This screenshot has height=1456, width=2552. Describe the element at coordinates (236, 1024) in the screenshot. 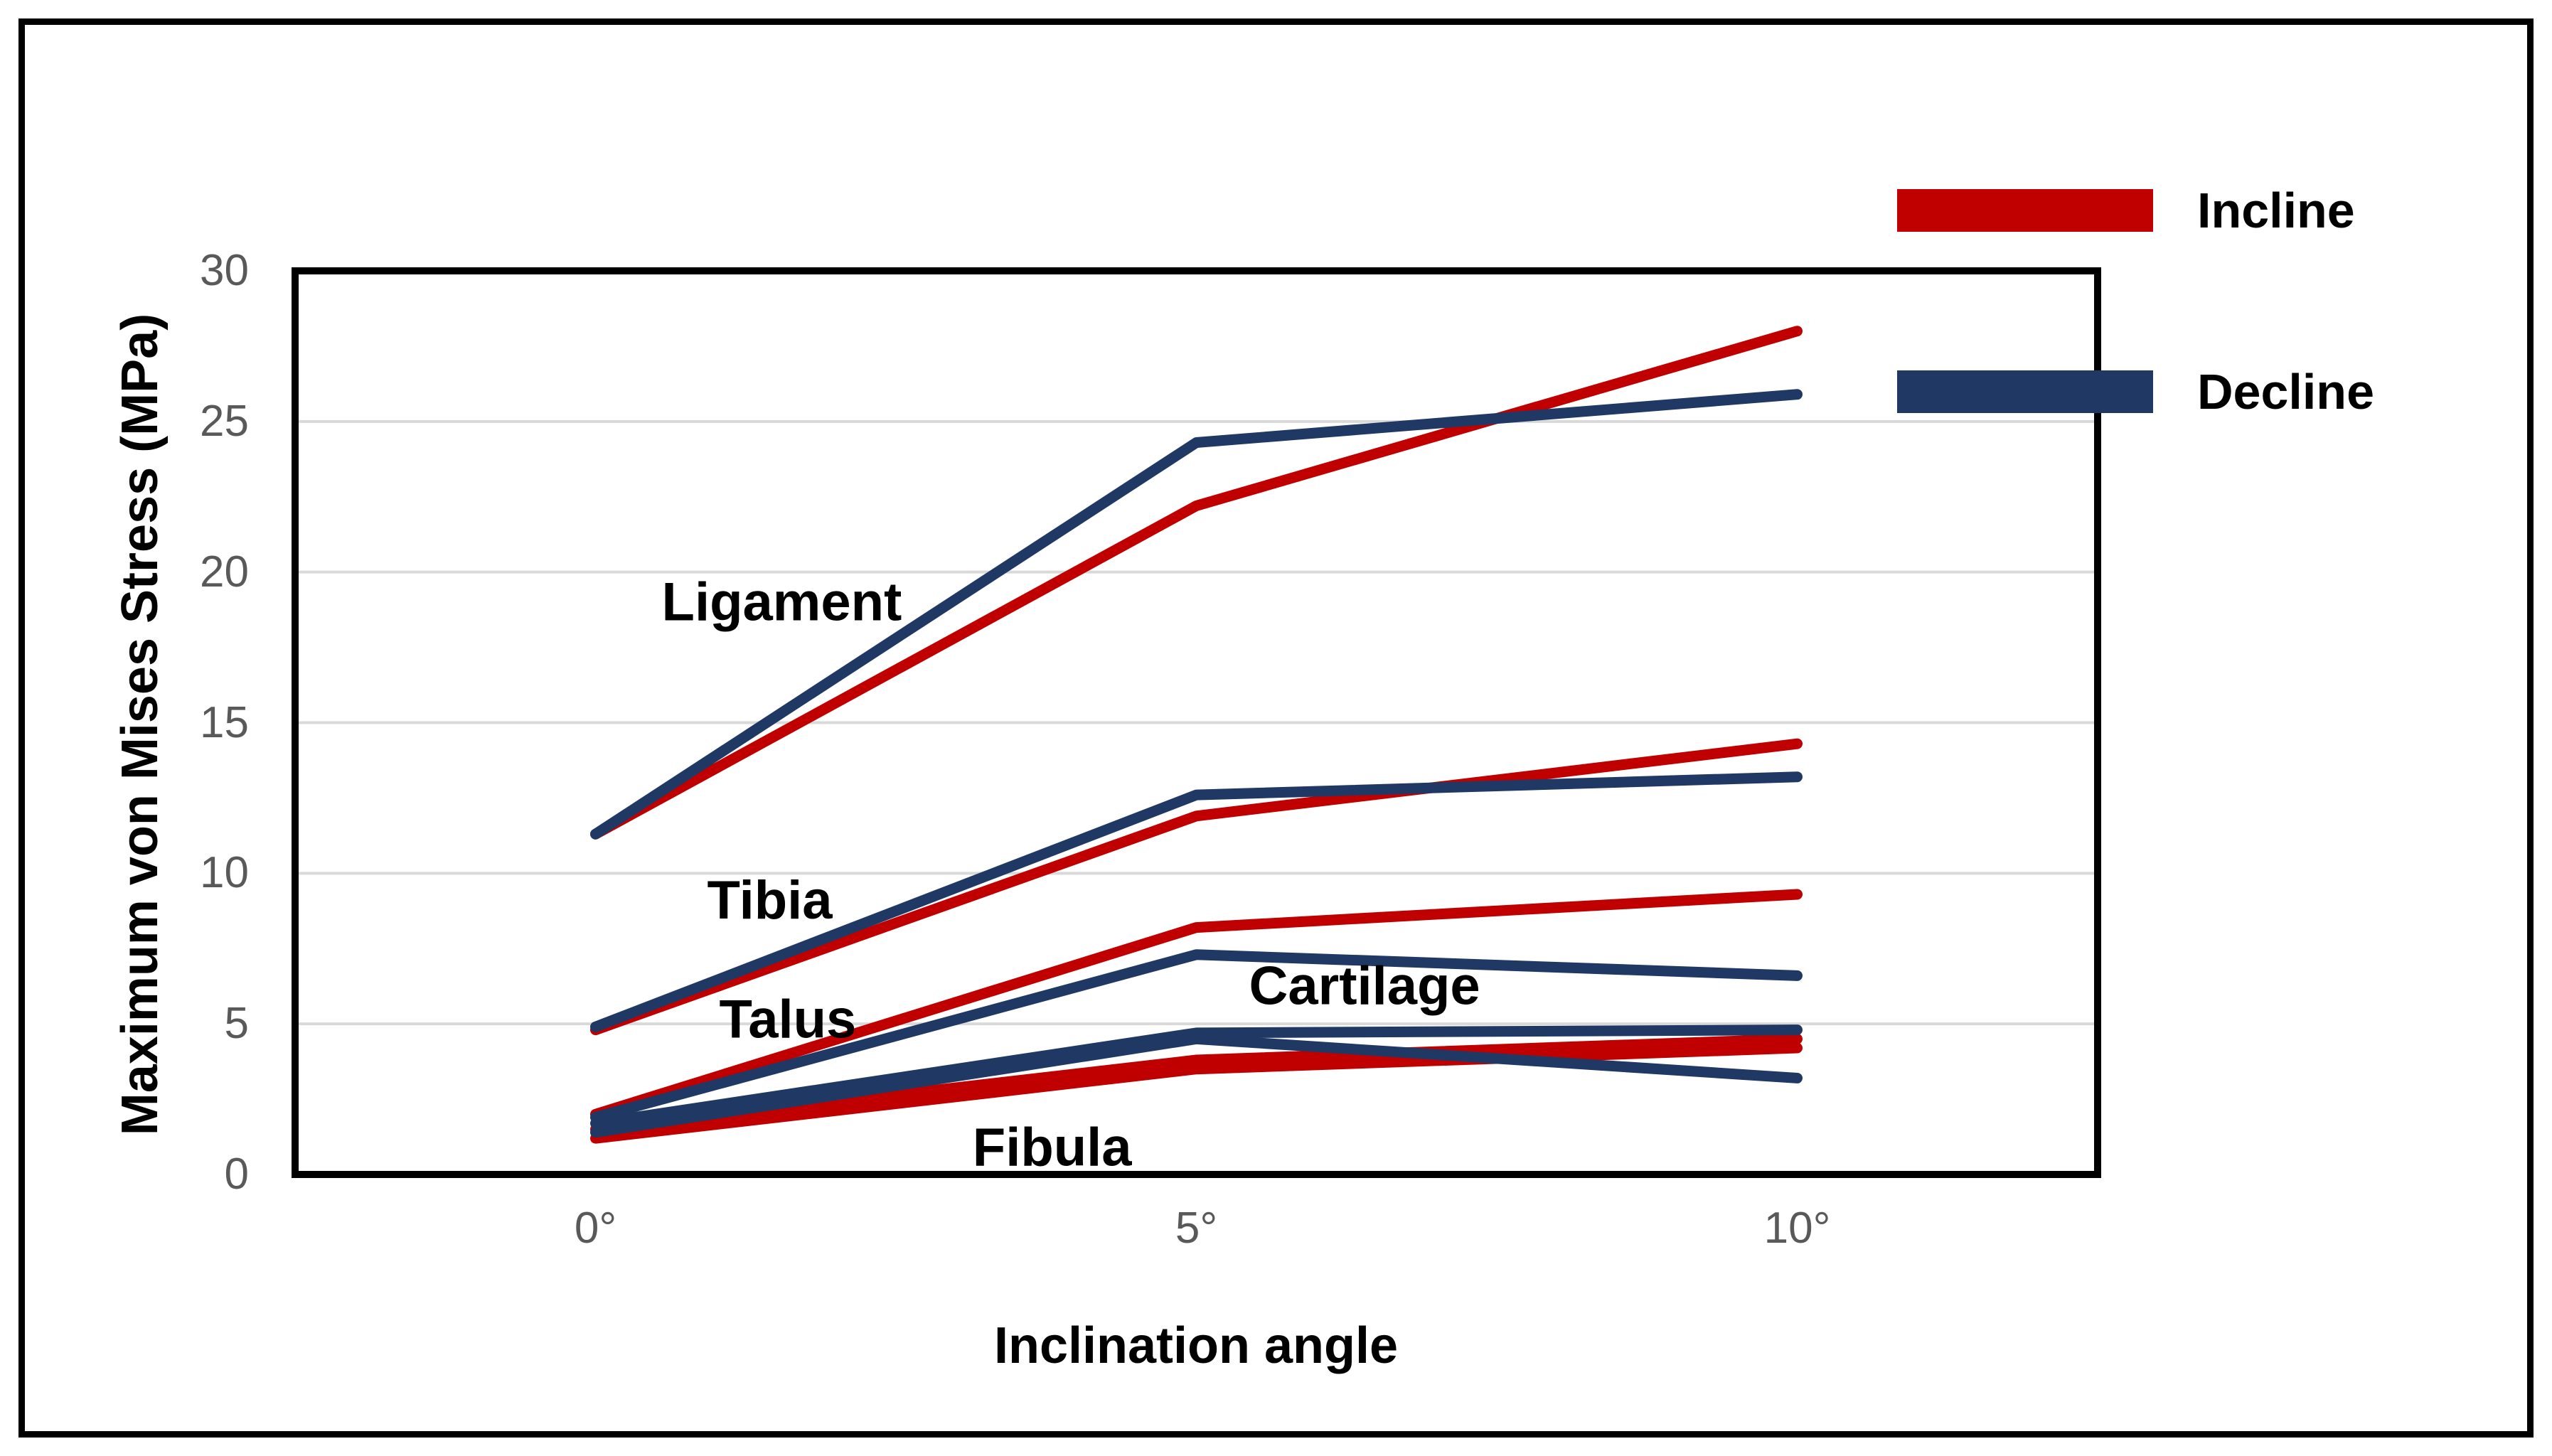

I see `y-axis-tick-label: 5` at that location.